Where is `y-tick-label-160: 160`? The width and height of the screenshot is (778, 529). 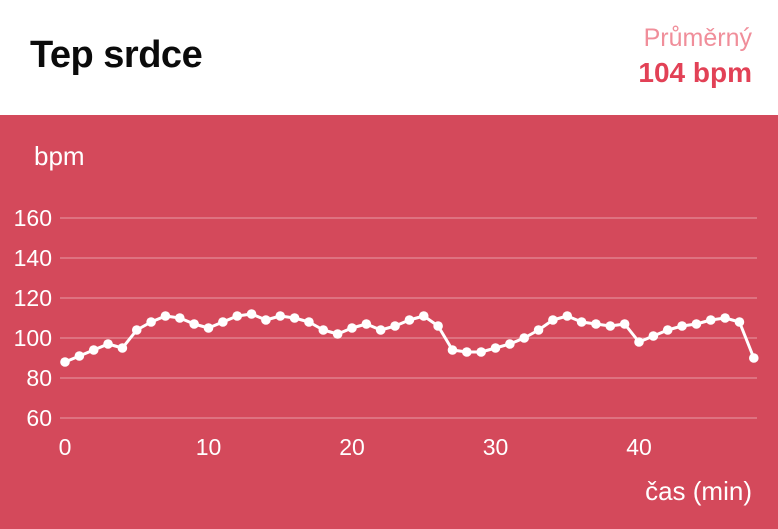
y-tick-label-160: 160 is located at coordinates (33, 218).